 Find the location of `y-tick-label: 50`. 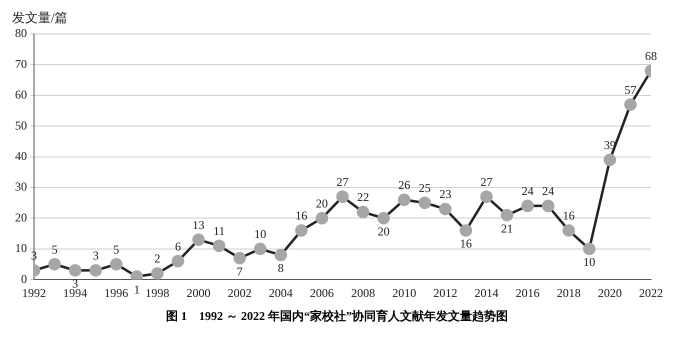

y-tick-label: 50 is located at coordinates (21, 125).